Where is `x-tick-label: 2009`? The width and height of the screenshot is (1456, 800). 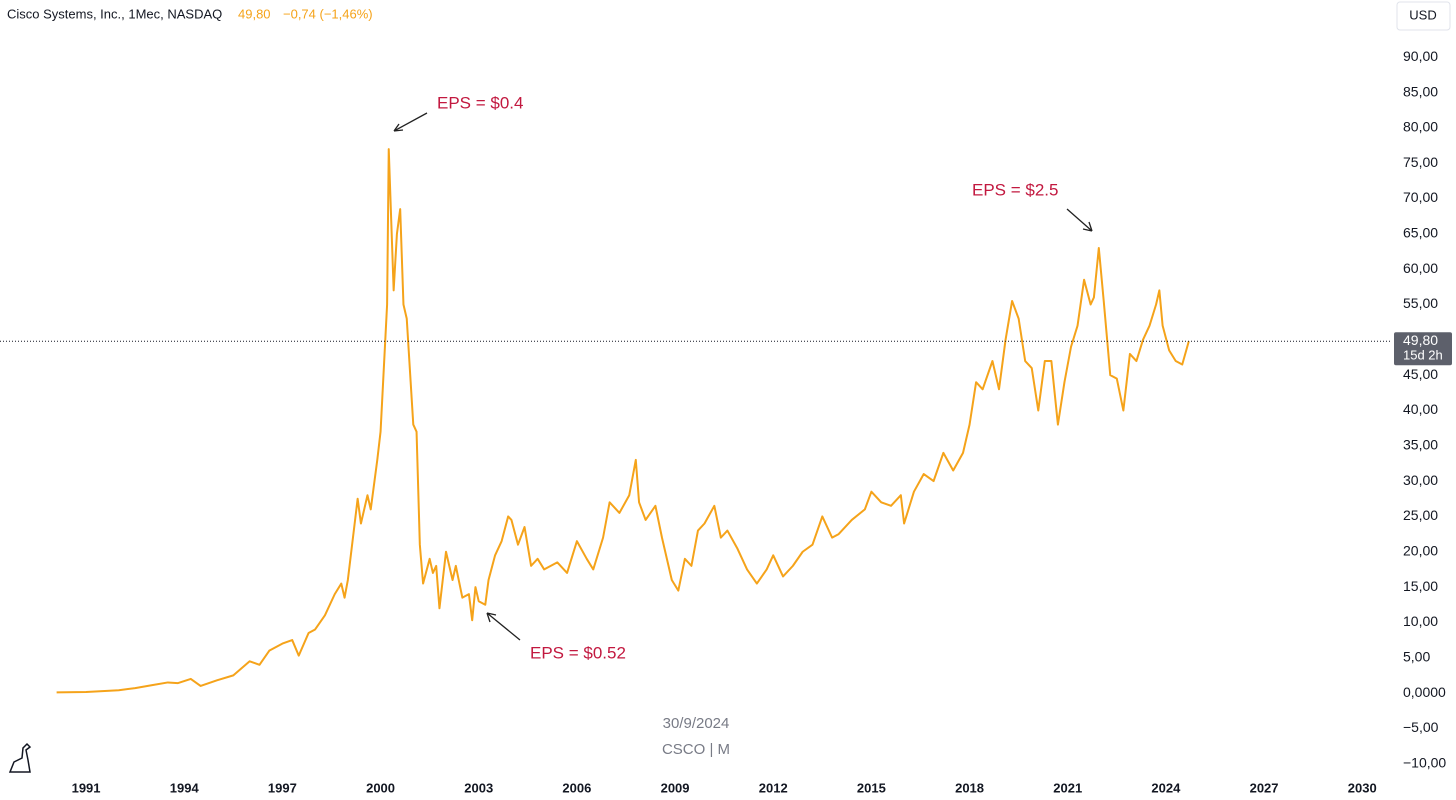 x-tick-label: 2009 is located at coordinates (675, 787).